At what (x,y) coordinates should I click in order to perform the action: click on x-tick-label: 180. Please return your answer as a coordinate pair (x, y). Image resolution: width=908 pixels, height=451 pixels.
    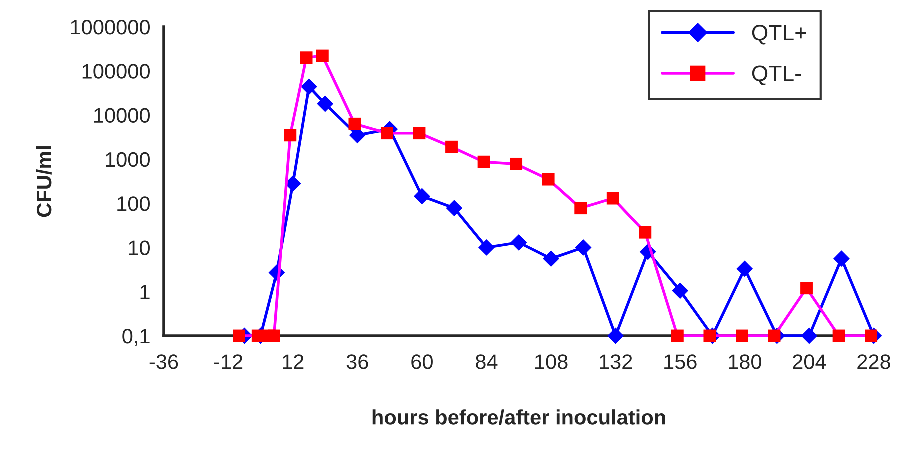
    Looking at the image, I should click on (745, 362).